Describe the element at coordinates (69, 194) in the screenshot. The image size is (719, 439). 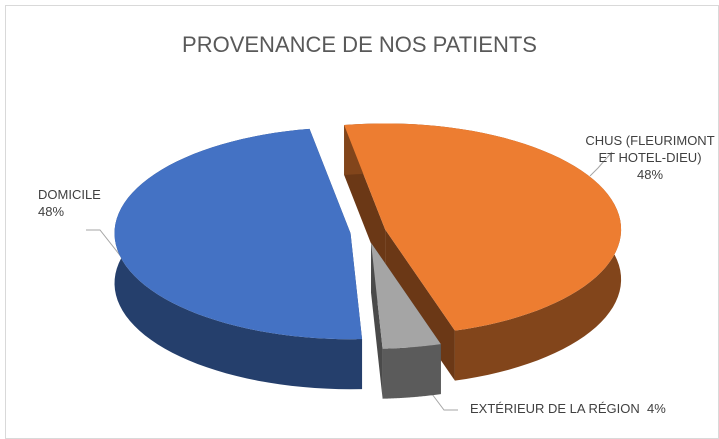
I see `category-label: DOMICILE` at that location.